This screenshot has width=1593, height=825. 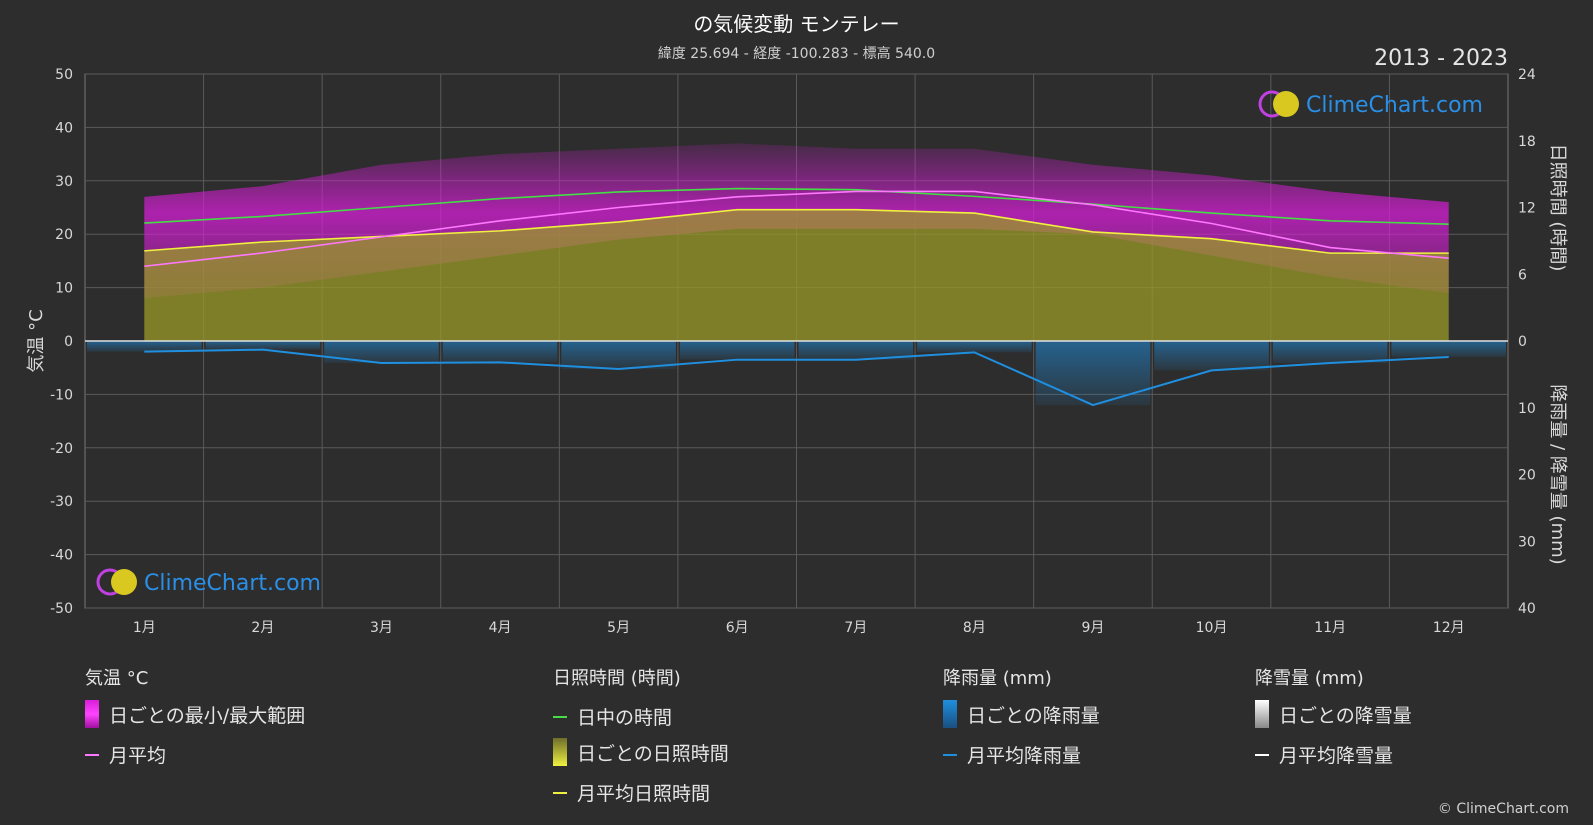 I want to click on y-tick-label-left: 50, so click(x=64, y=75).